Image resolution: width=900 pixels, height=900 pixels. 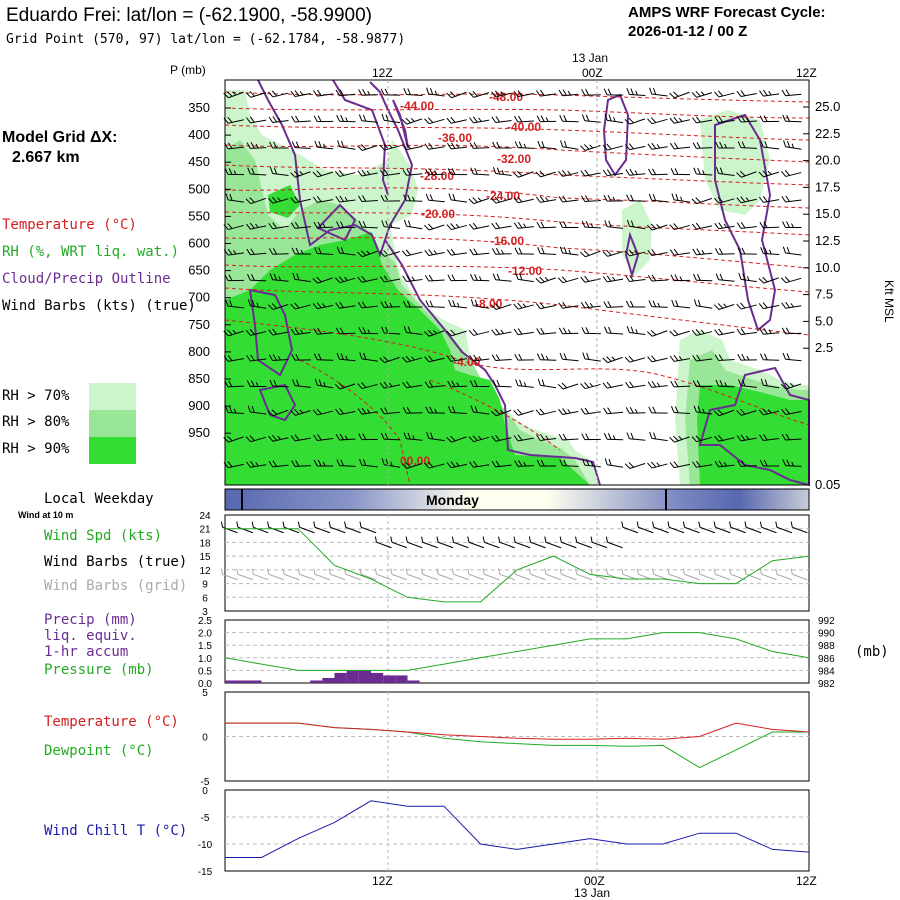 I want to click on rh-key-70-label: RH > 70%, so click(x=36, y=396).